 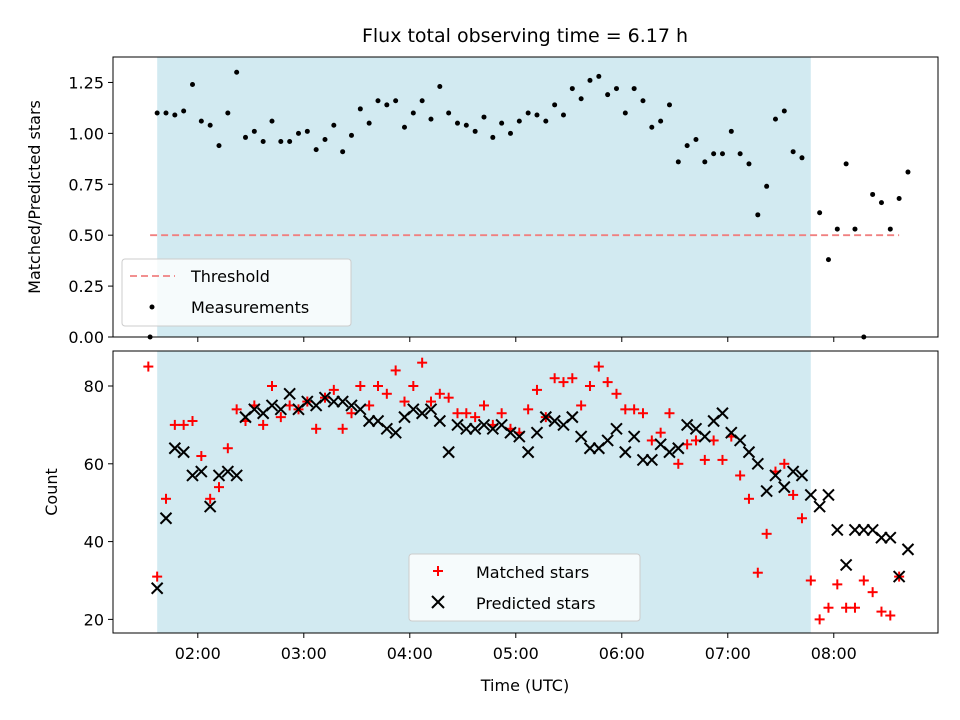 I want to click on bottom-x-tick-label: 04:00, so click(x=410, y=653).